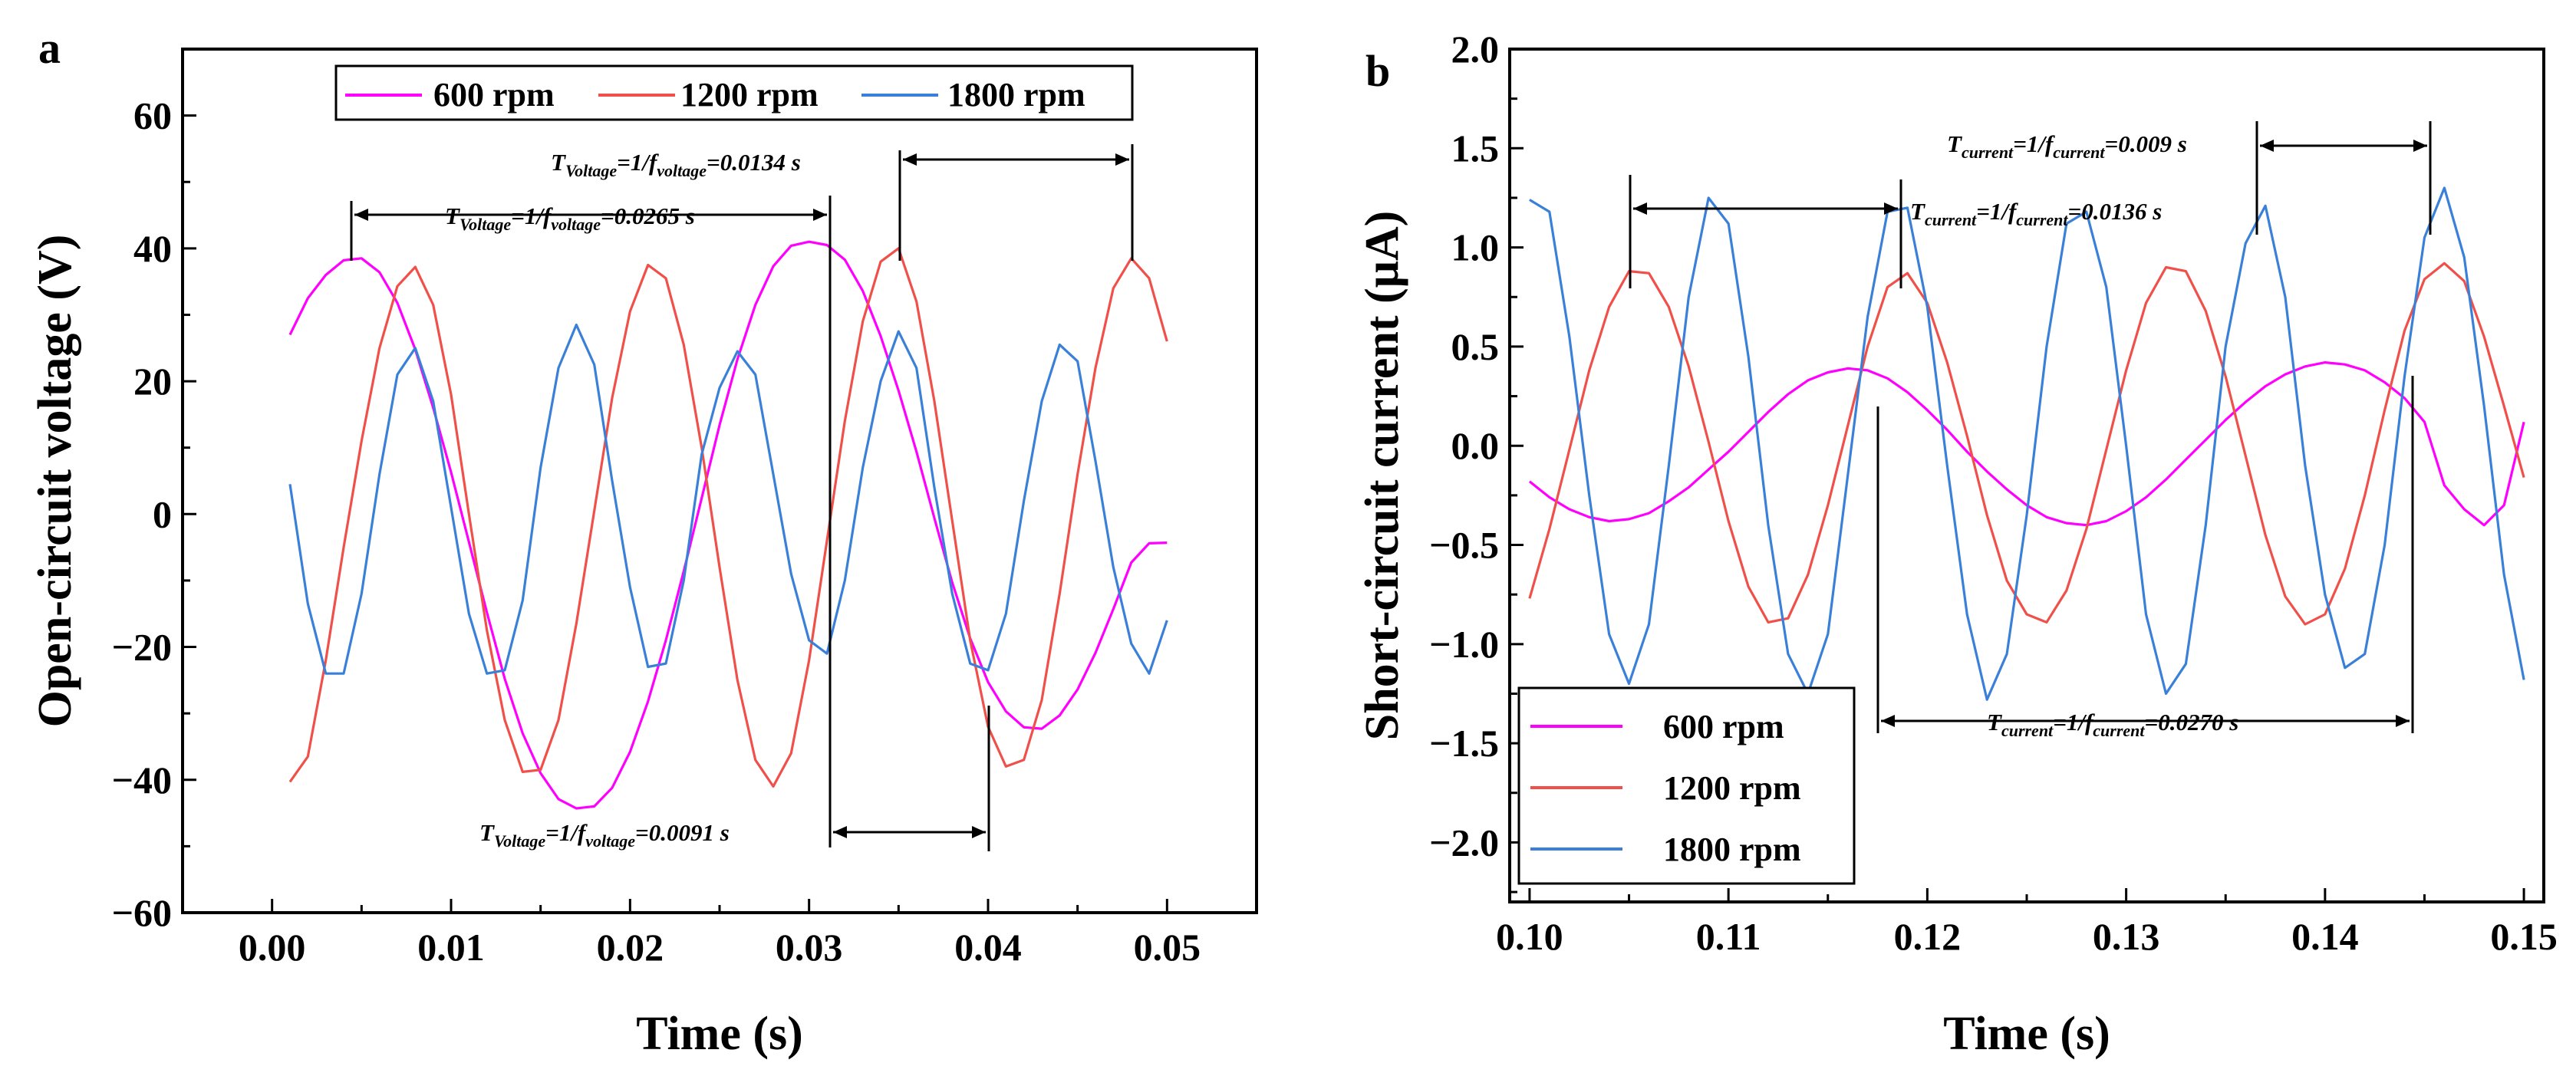  What do you see at coordinates (1928, 936) in the screenshot?
I see `panel-b-x-tick-label: 0.12` at bounding box center [1928, 936].